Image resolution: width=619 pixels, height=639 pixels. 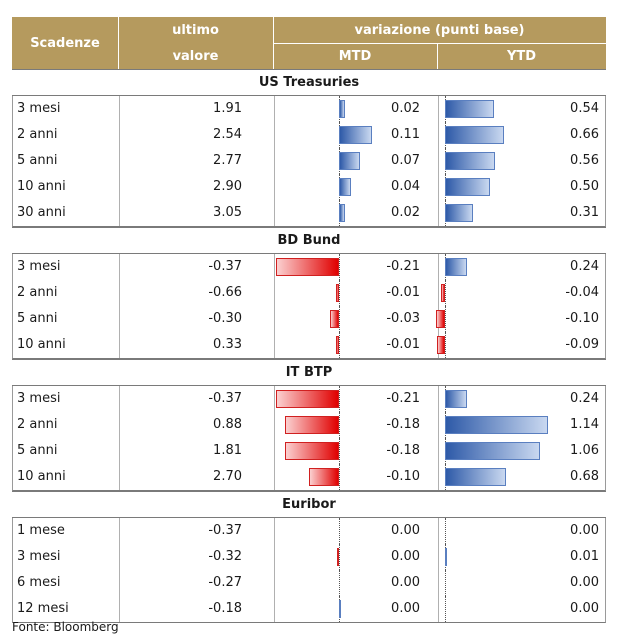 What do you see at coordinates (225, 608) in the screenshot?
I see `valore-cell: -0.18` at bounding box center [225, 608].